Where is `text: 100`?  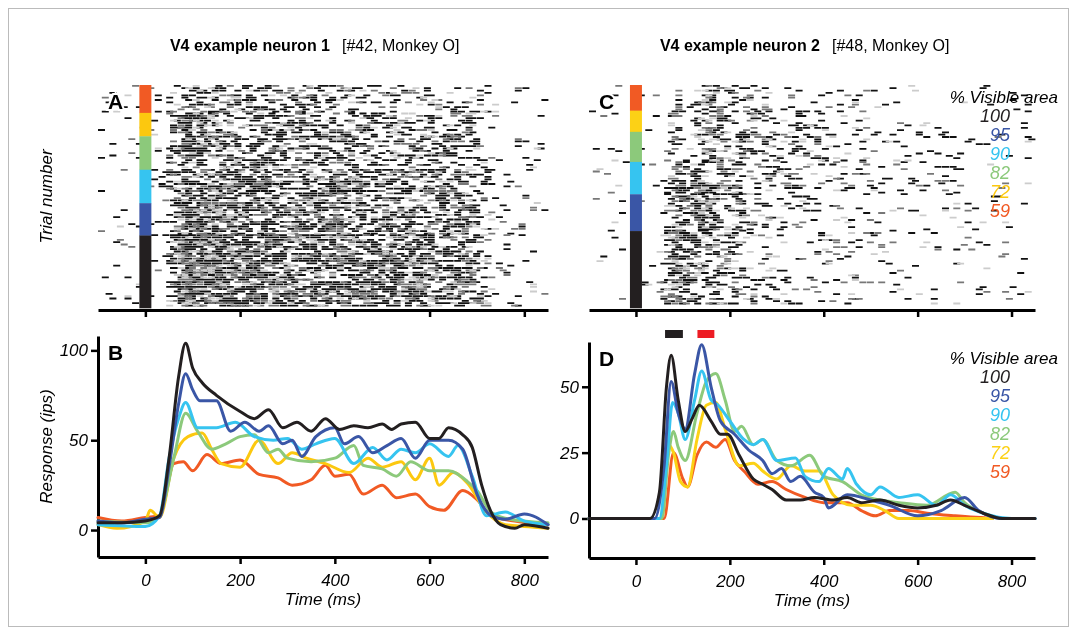
text: 100 is located at coordinates (994, 377).